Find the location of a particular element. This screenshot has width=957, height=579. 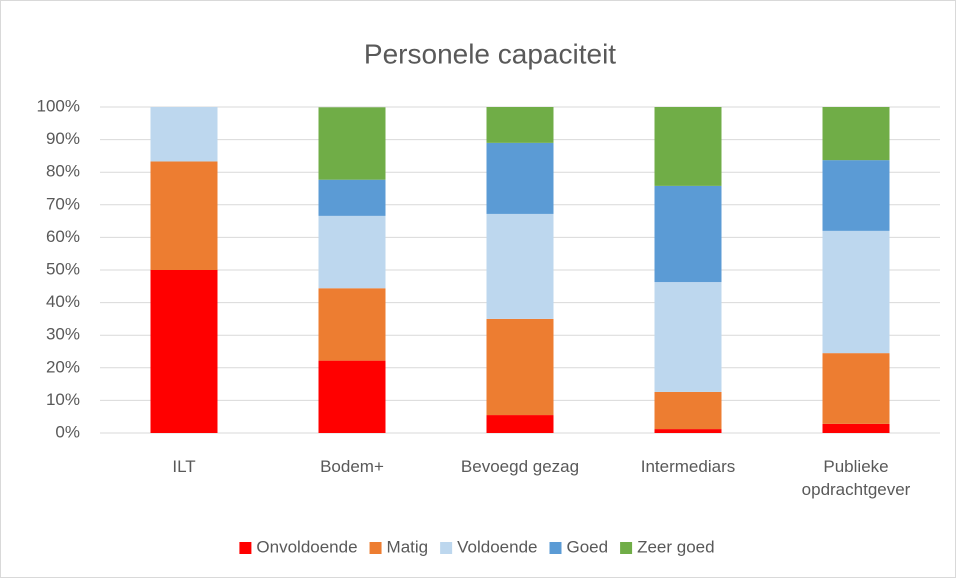

y-tick-label: 20% is located at coordinates (63, 366).